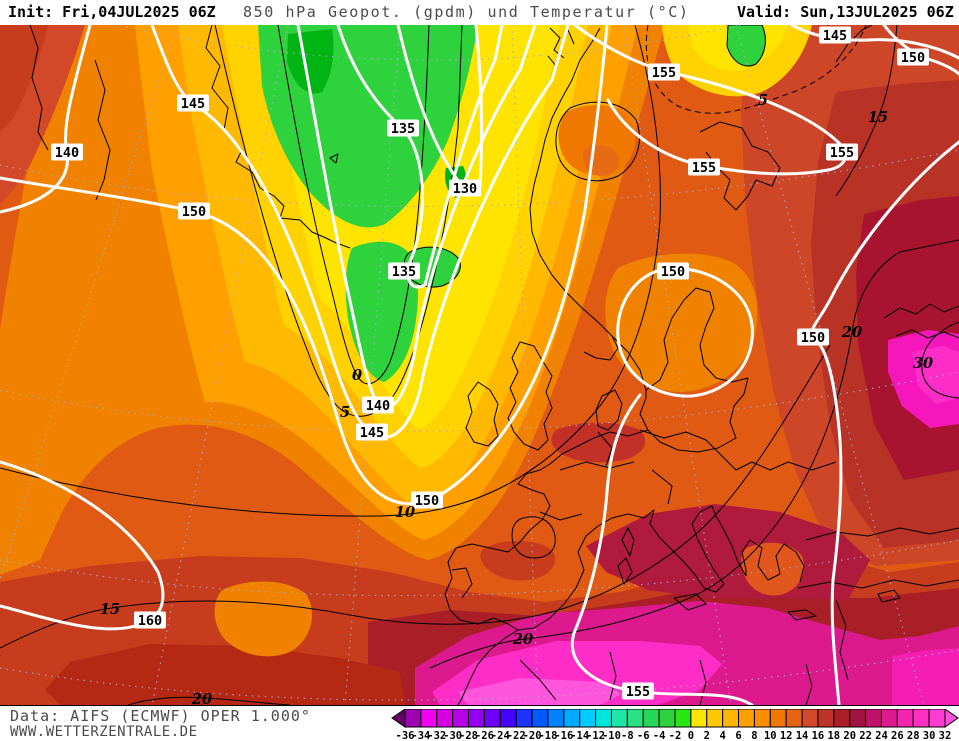  Describe the element at coordinates (436, 735) in the screenshot. I see `colorbar-tick-label: -32` at that location.